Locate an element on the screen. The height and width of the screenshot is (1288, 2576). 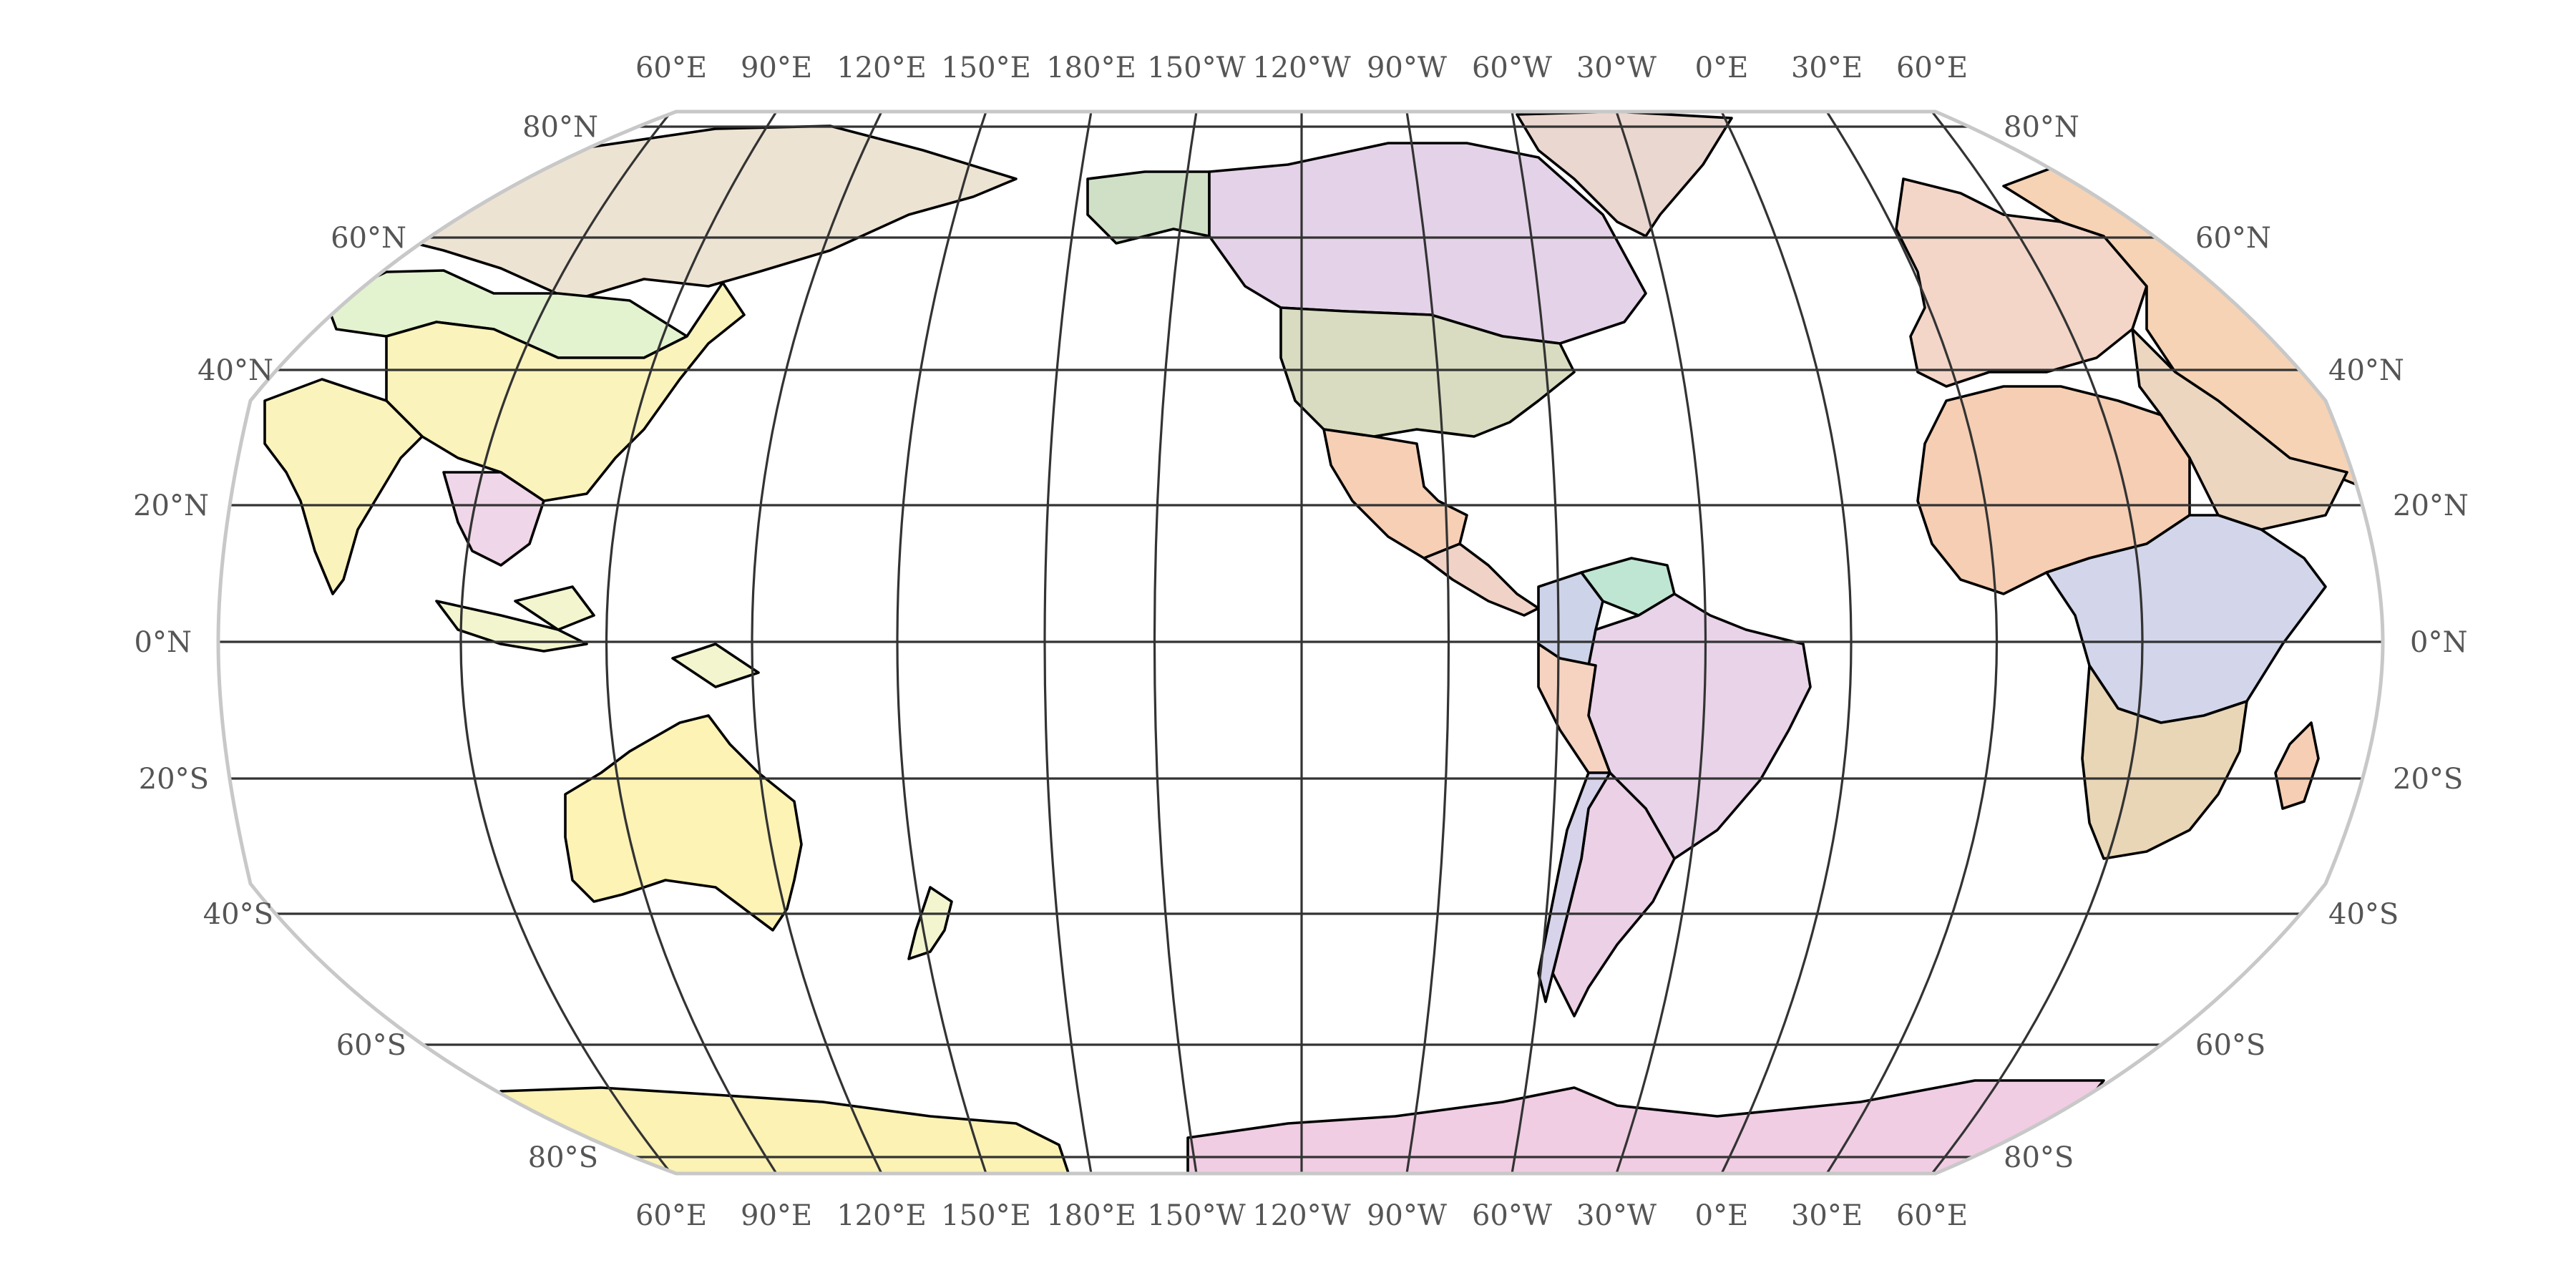
madagascar is located at coordinates (2297, 765).